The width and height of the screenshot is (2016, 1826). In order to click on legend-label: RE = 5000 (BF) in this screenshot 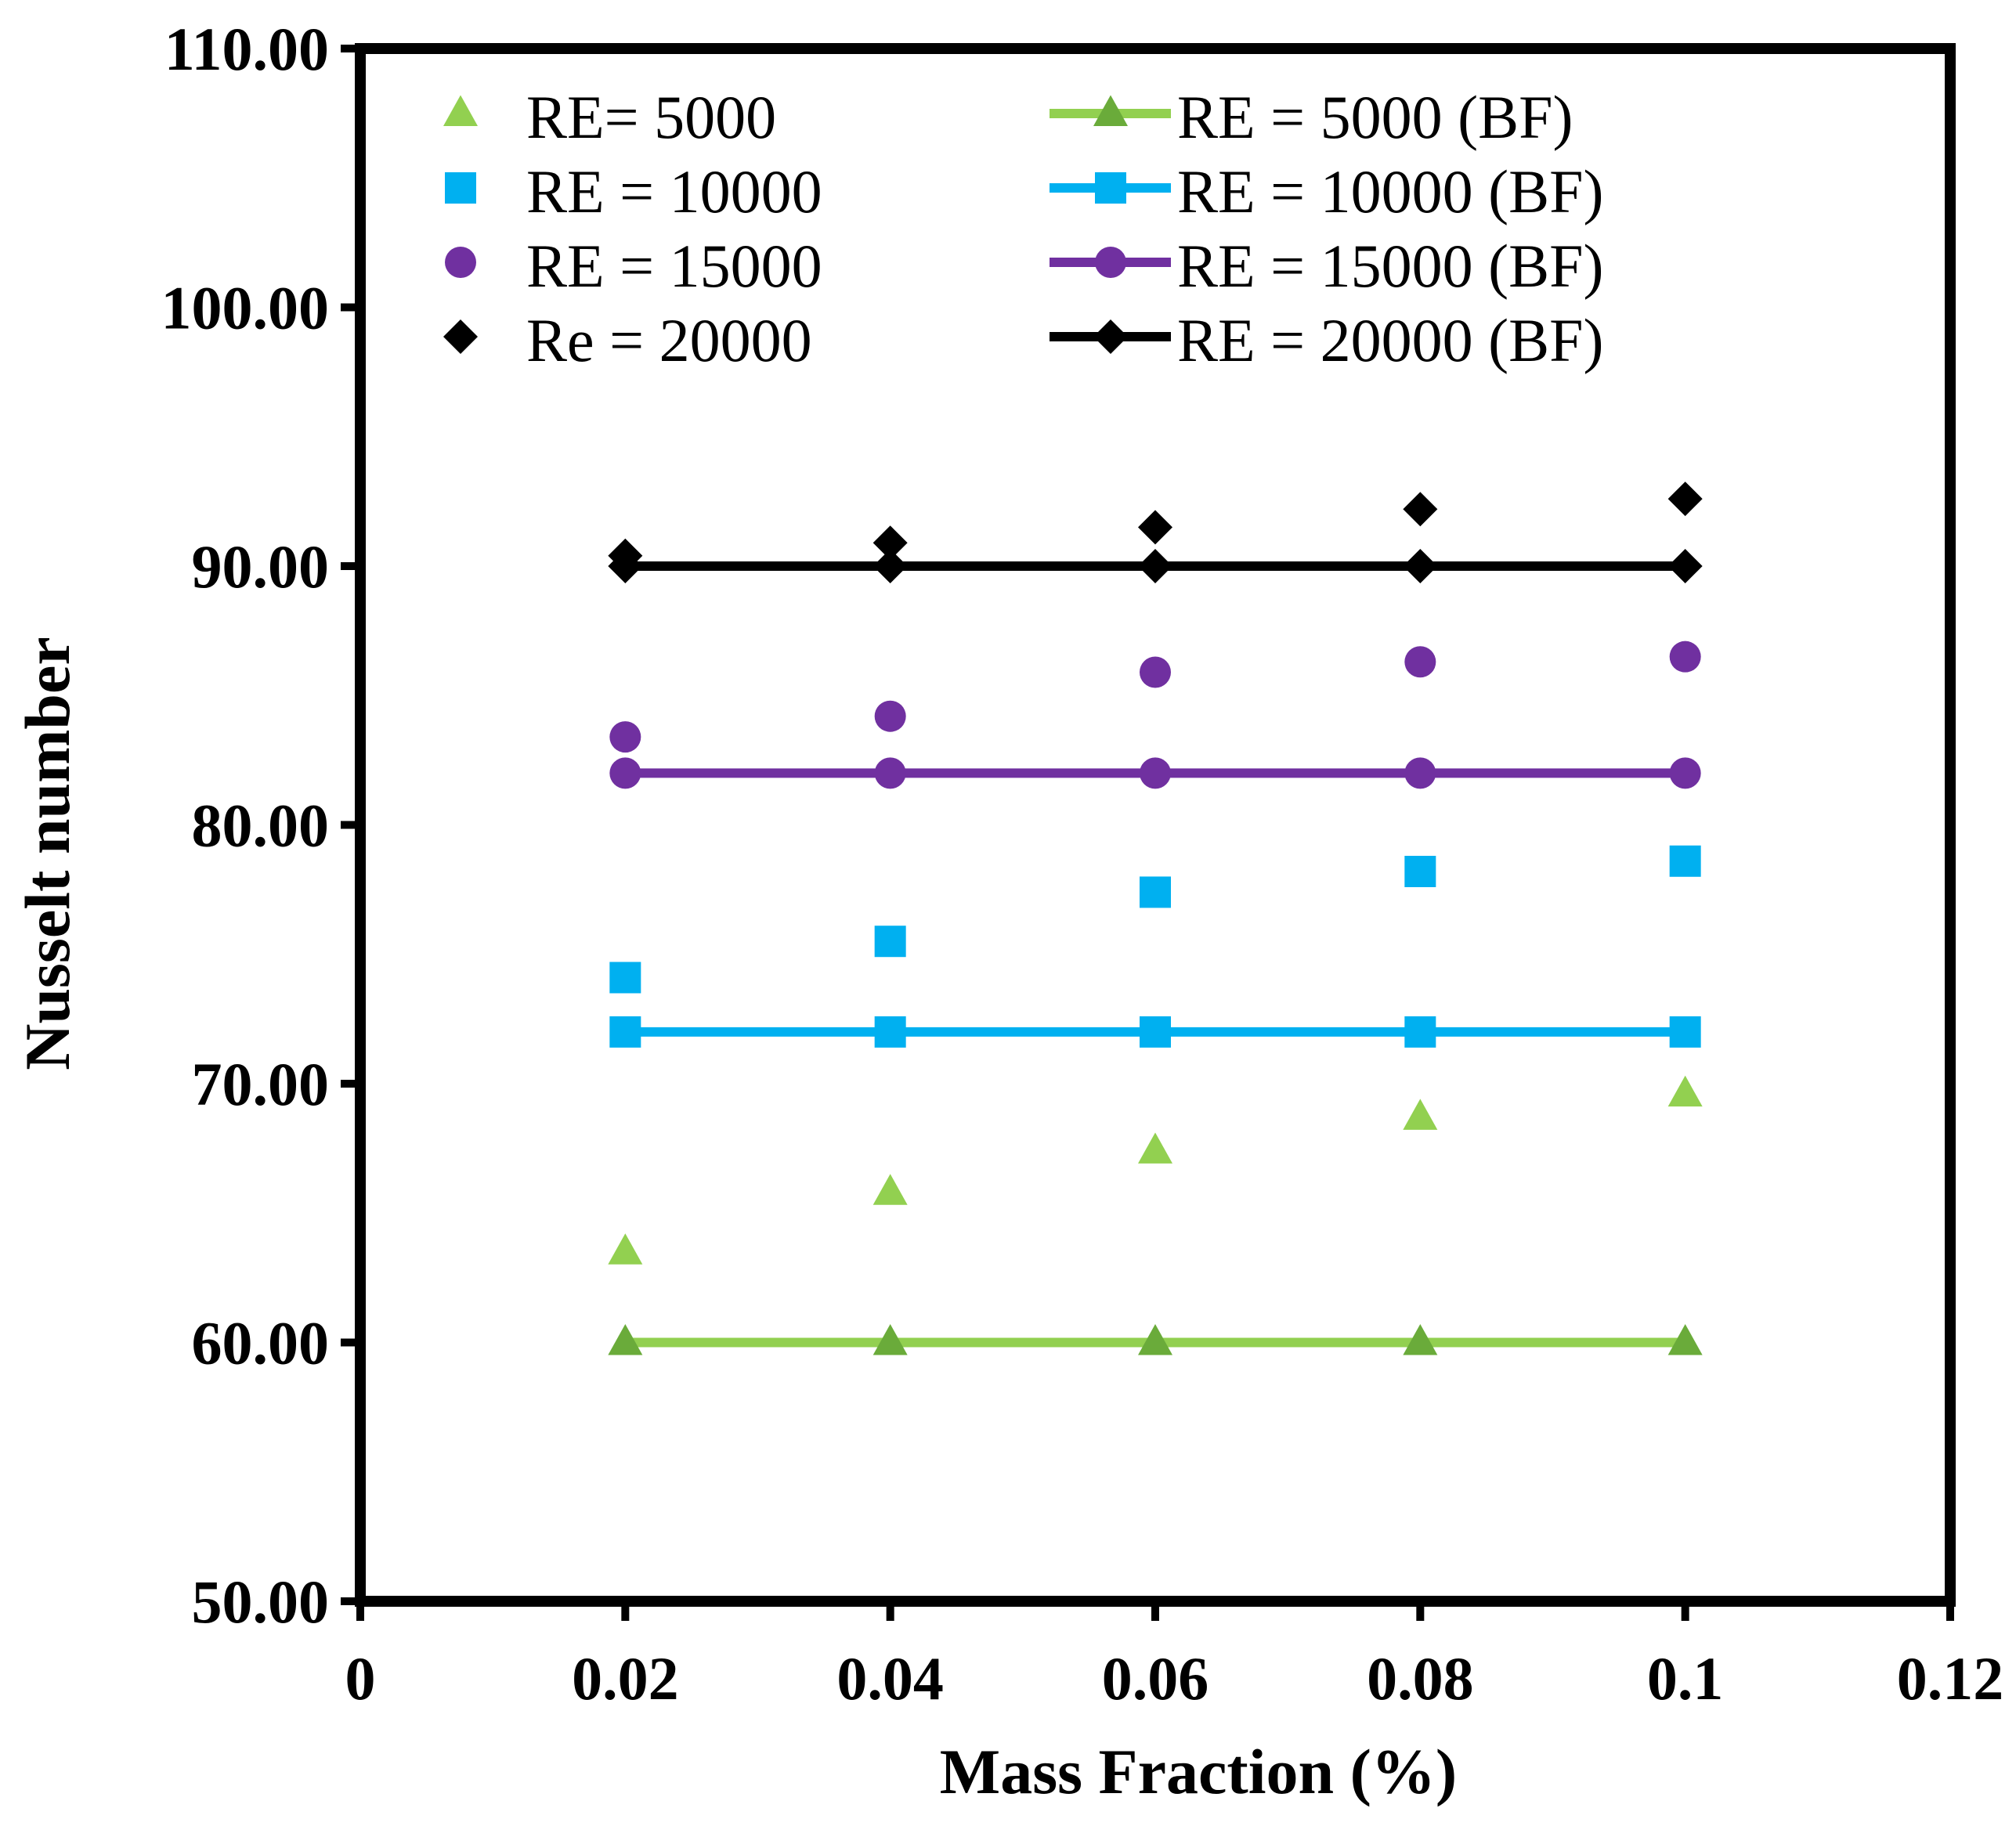, I will do `click(1375, 117)`.